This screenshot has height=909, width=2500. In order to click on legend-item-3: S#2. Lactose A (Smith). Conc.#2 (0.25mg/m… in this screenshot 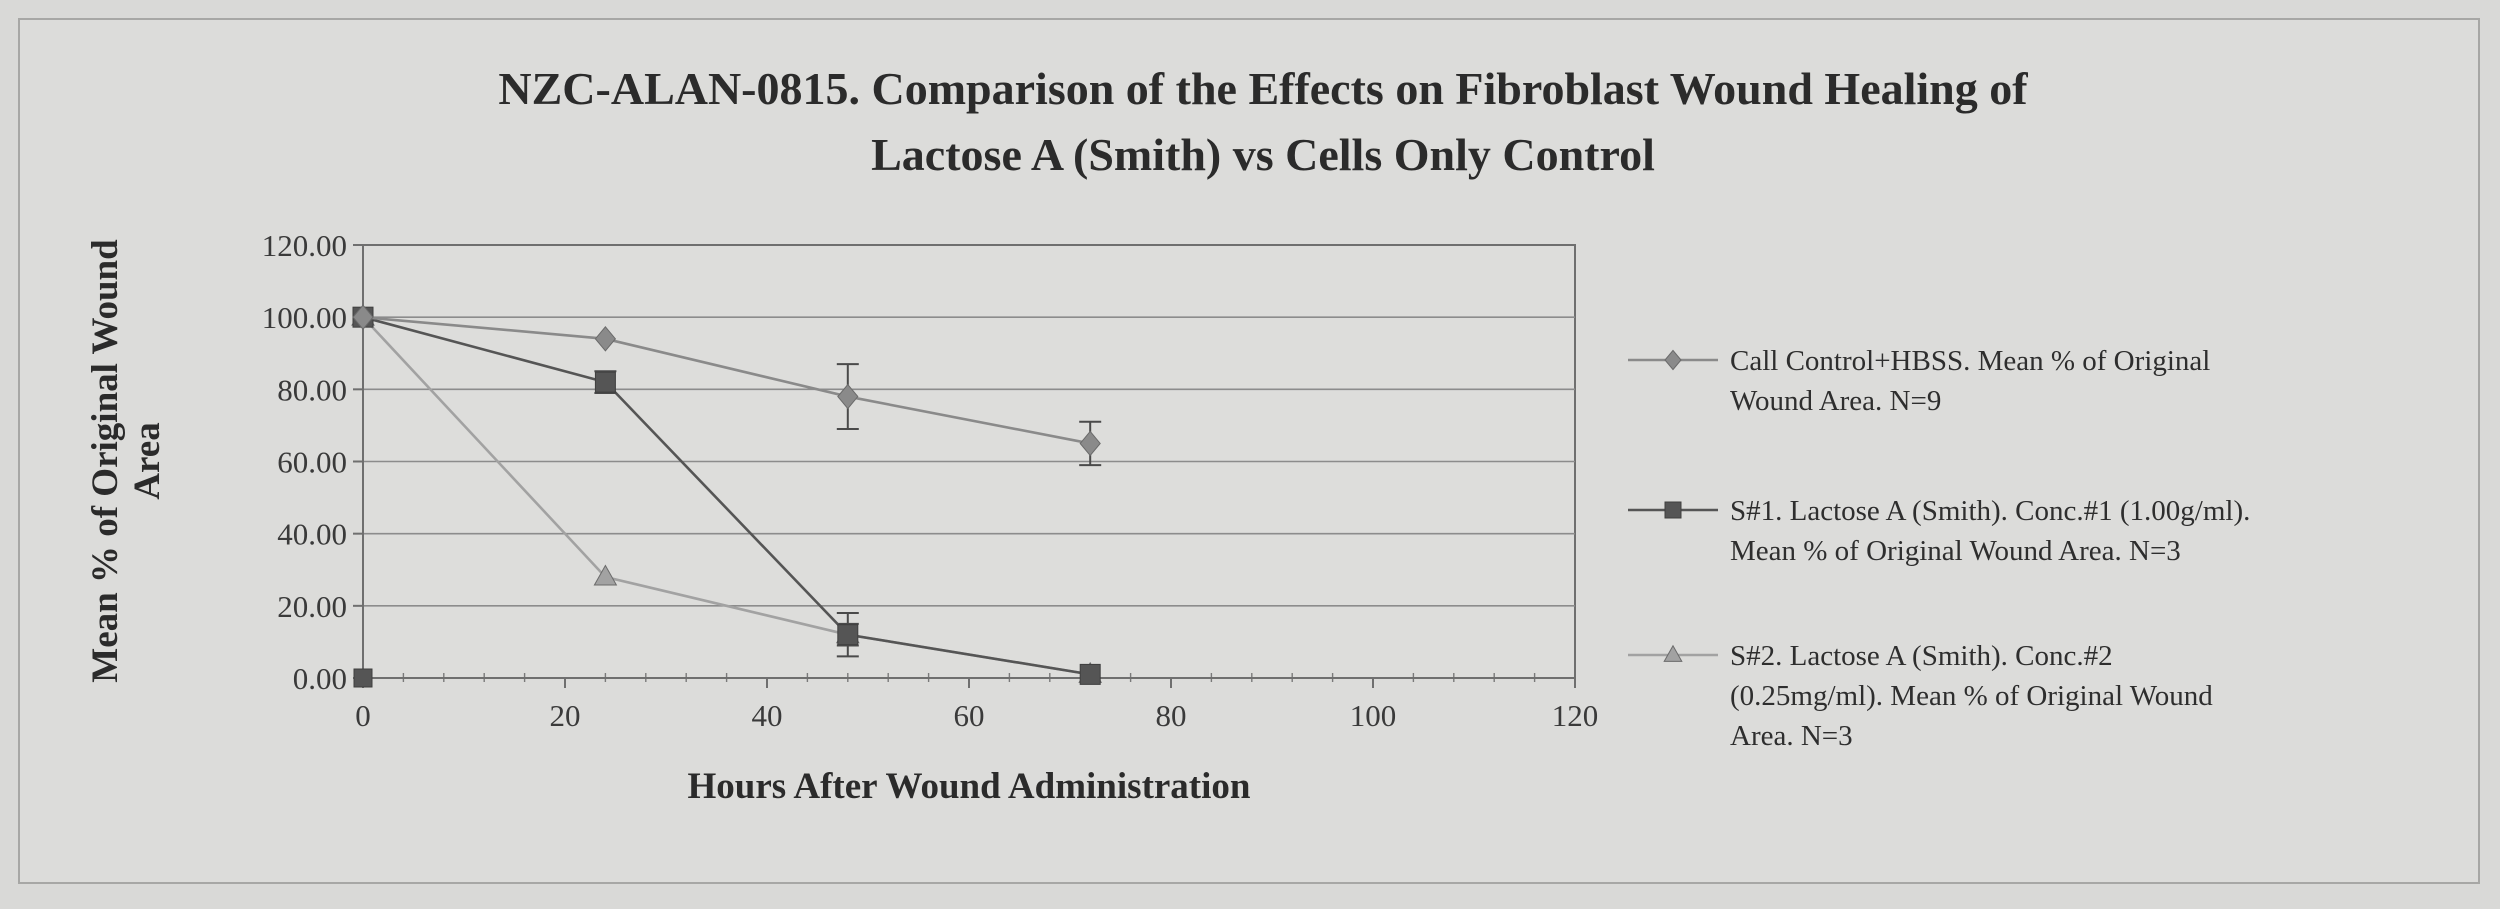, I will do `click(1920, 696)`.